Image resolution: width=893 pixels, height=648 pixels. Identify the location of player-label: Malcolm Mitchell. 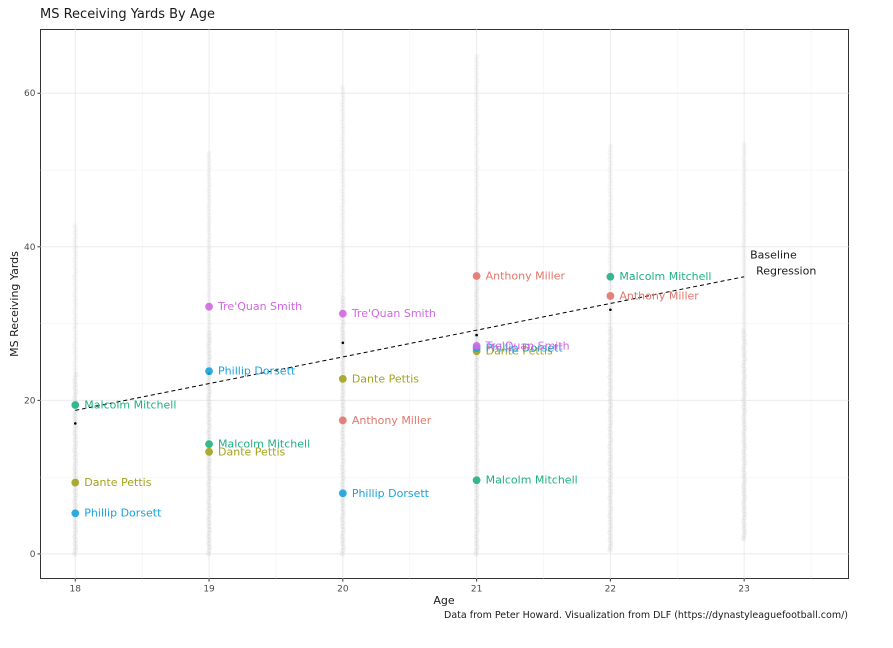
(532, 480).